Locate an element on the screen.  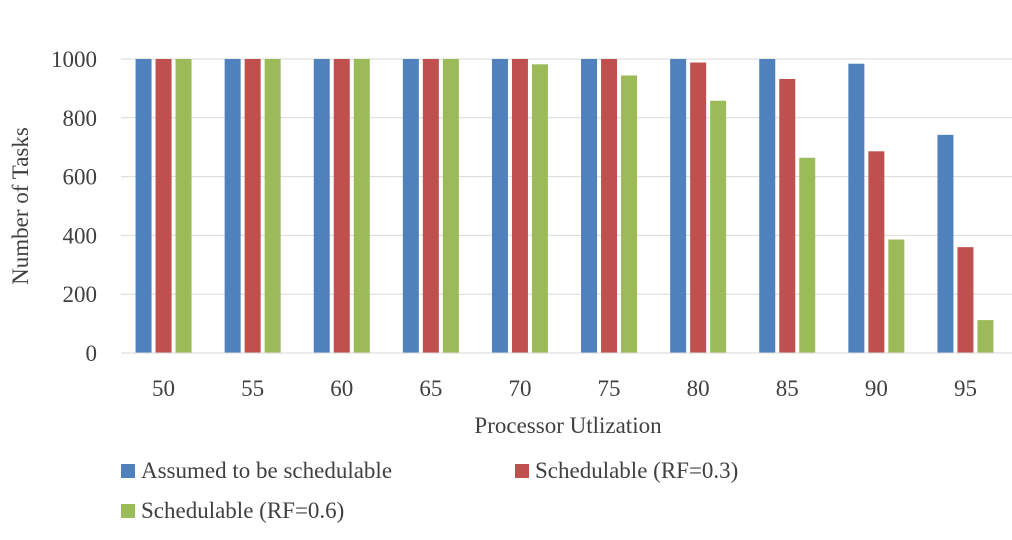
y-tick-label: 800 is located at coordinates (80, 118).